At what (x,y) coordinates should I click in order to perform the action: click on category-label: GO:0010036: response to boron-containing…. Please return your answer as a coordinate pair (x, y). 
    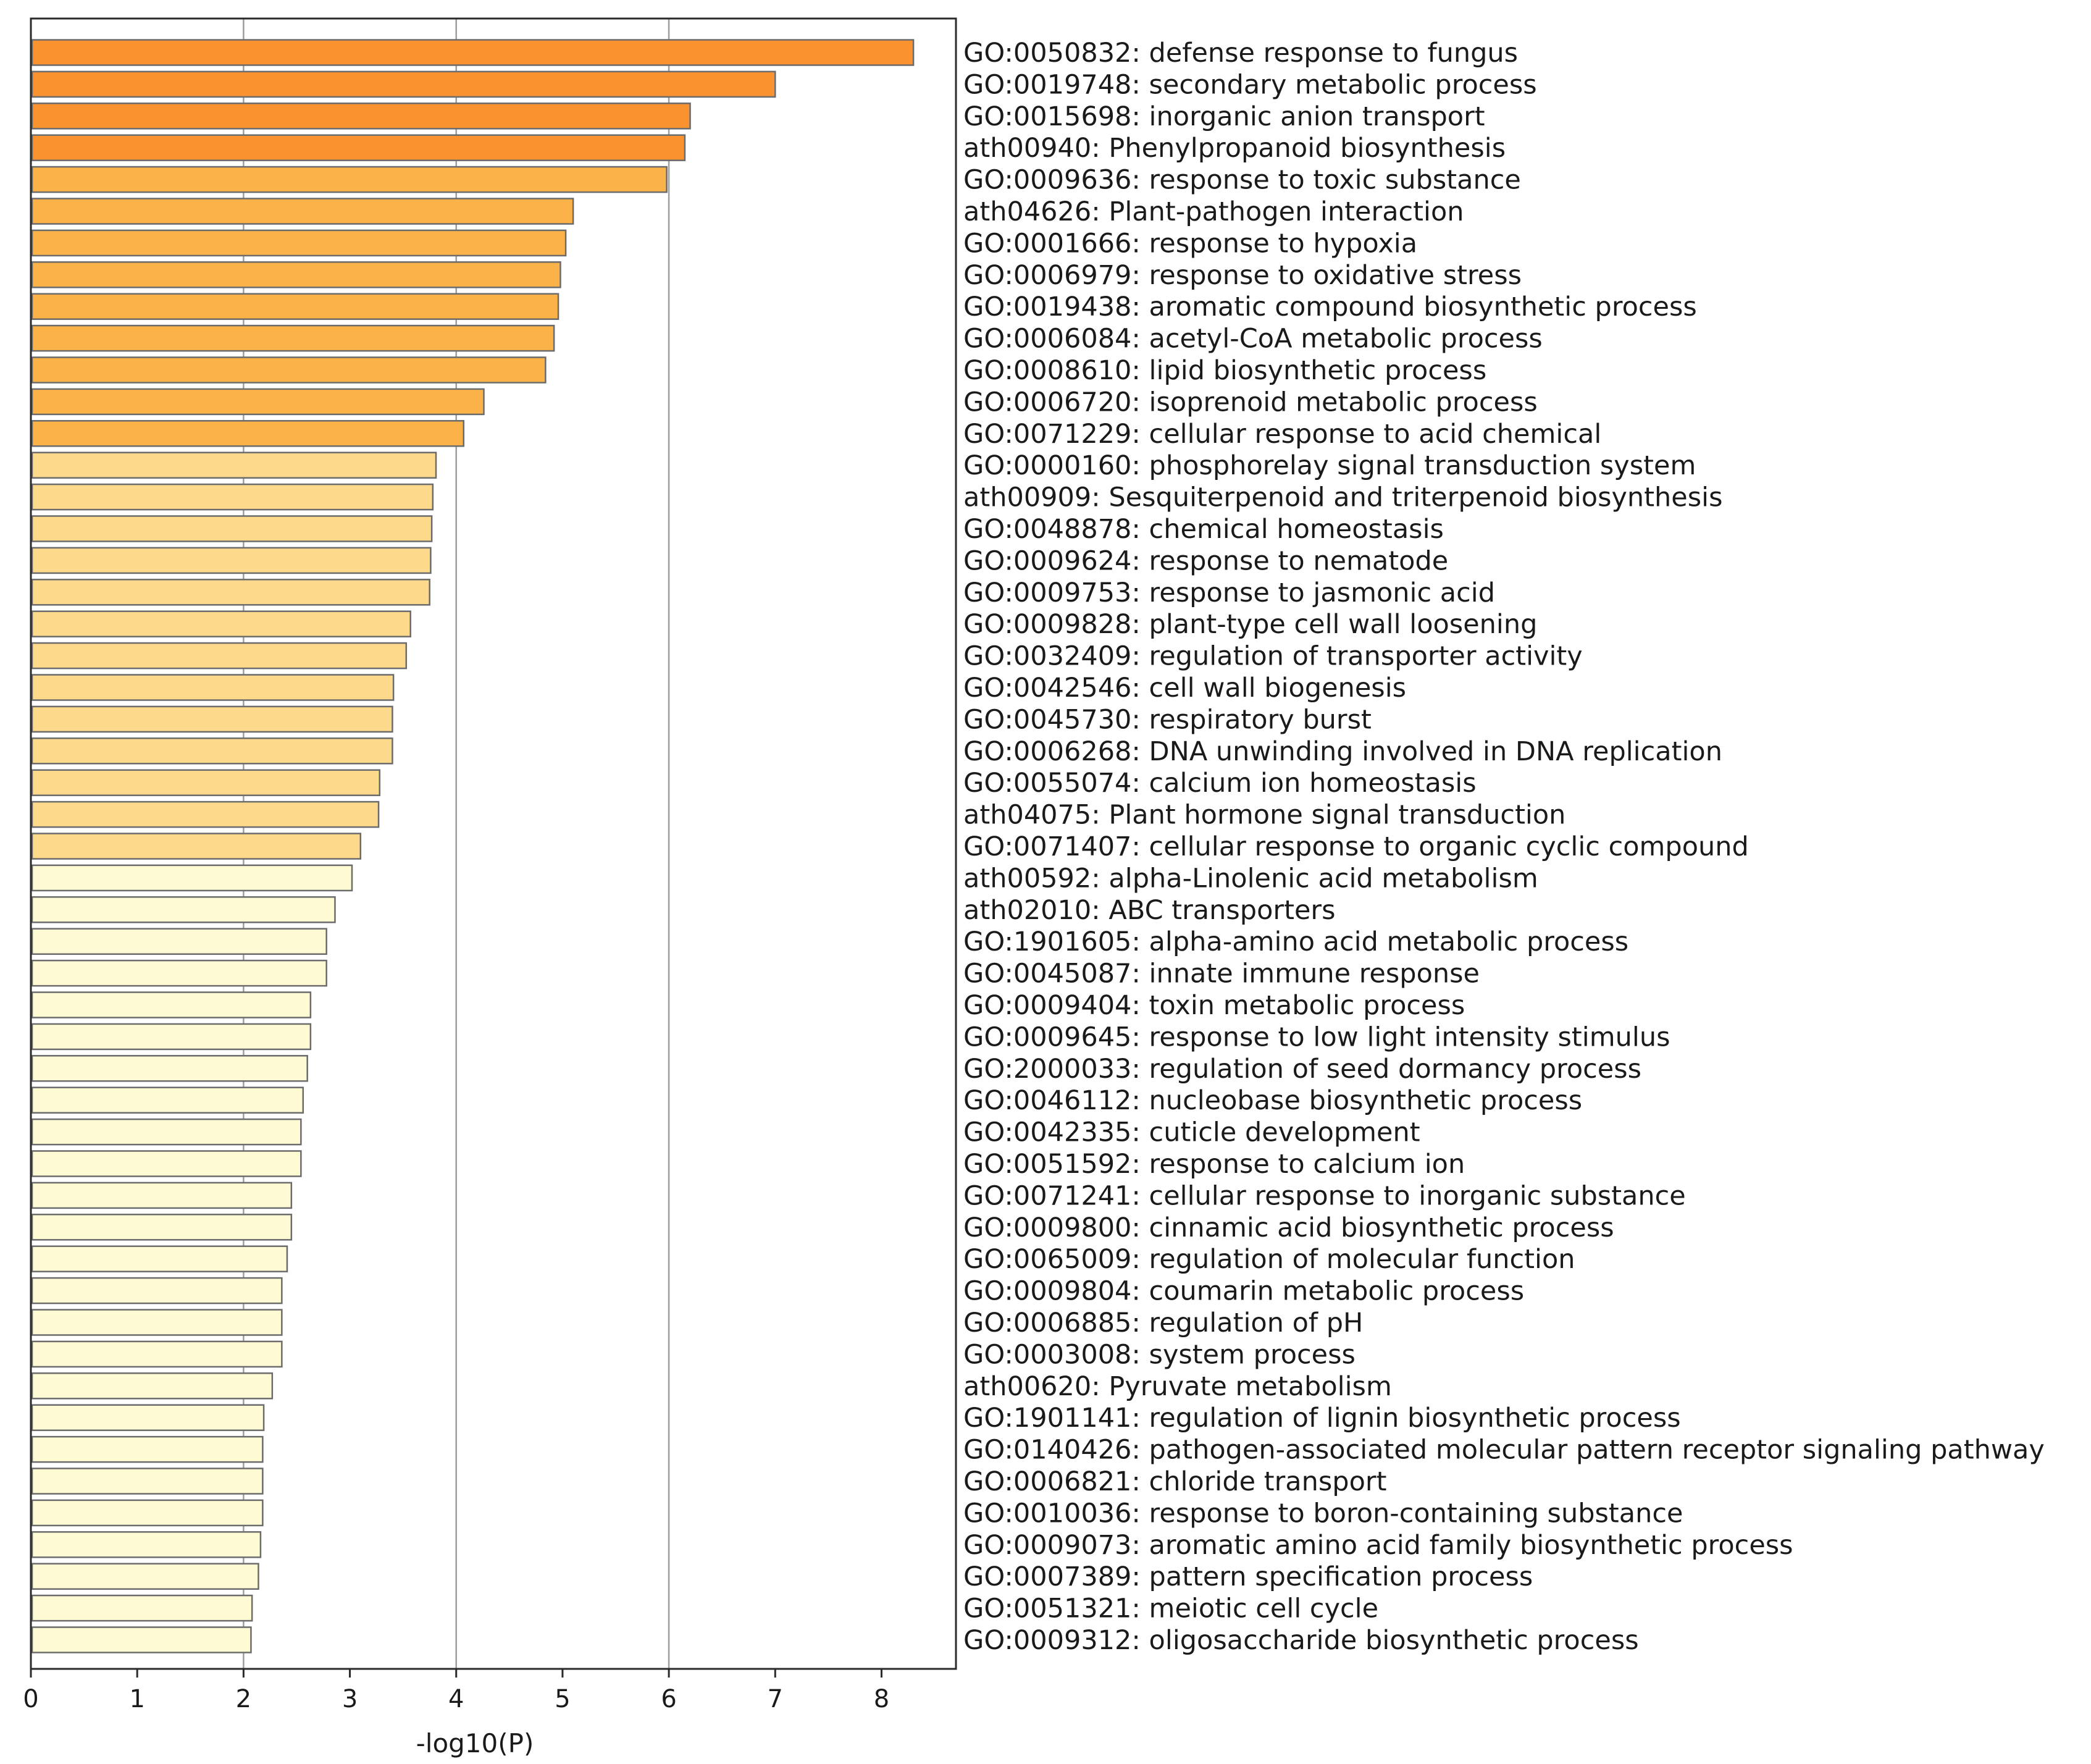
    Looking at the image, I should click on (1323, 1514).